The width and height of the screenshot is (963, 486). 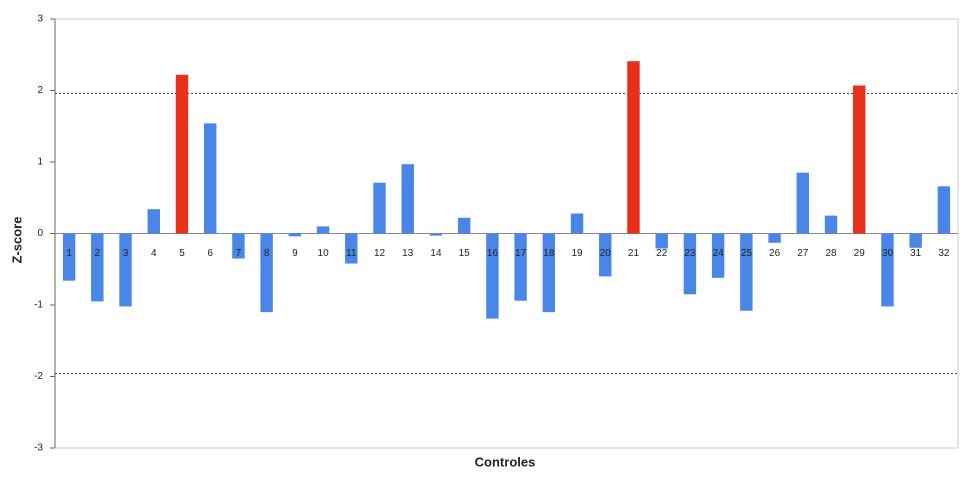 I want to click on y-tick-label: -1, so click(x=38, y=305).